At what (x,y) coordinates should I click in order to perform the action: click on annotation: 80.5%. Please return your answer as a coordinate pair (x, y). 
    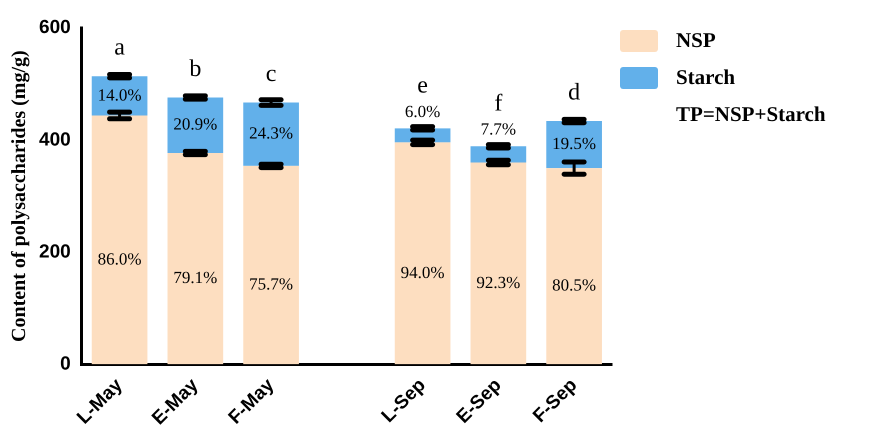
    Looking at the image, I should click on (574, 285).